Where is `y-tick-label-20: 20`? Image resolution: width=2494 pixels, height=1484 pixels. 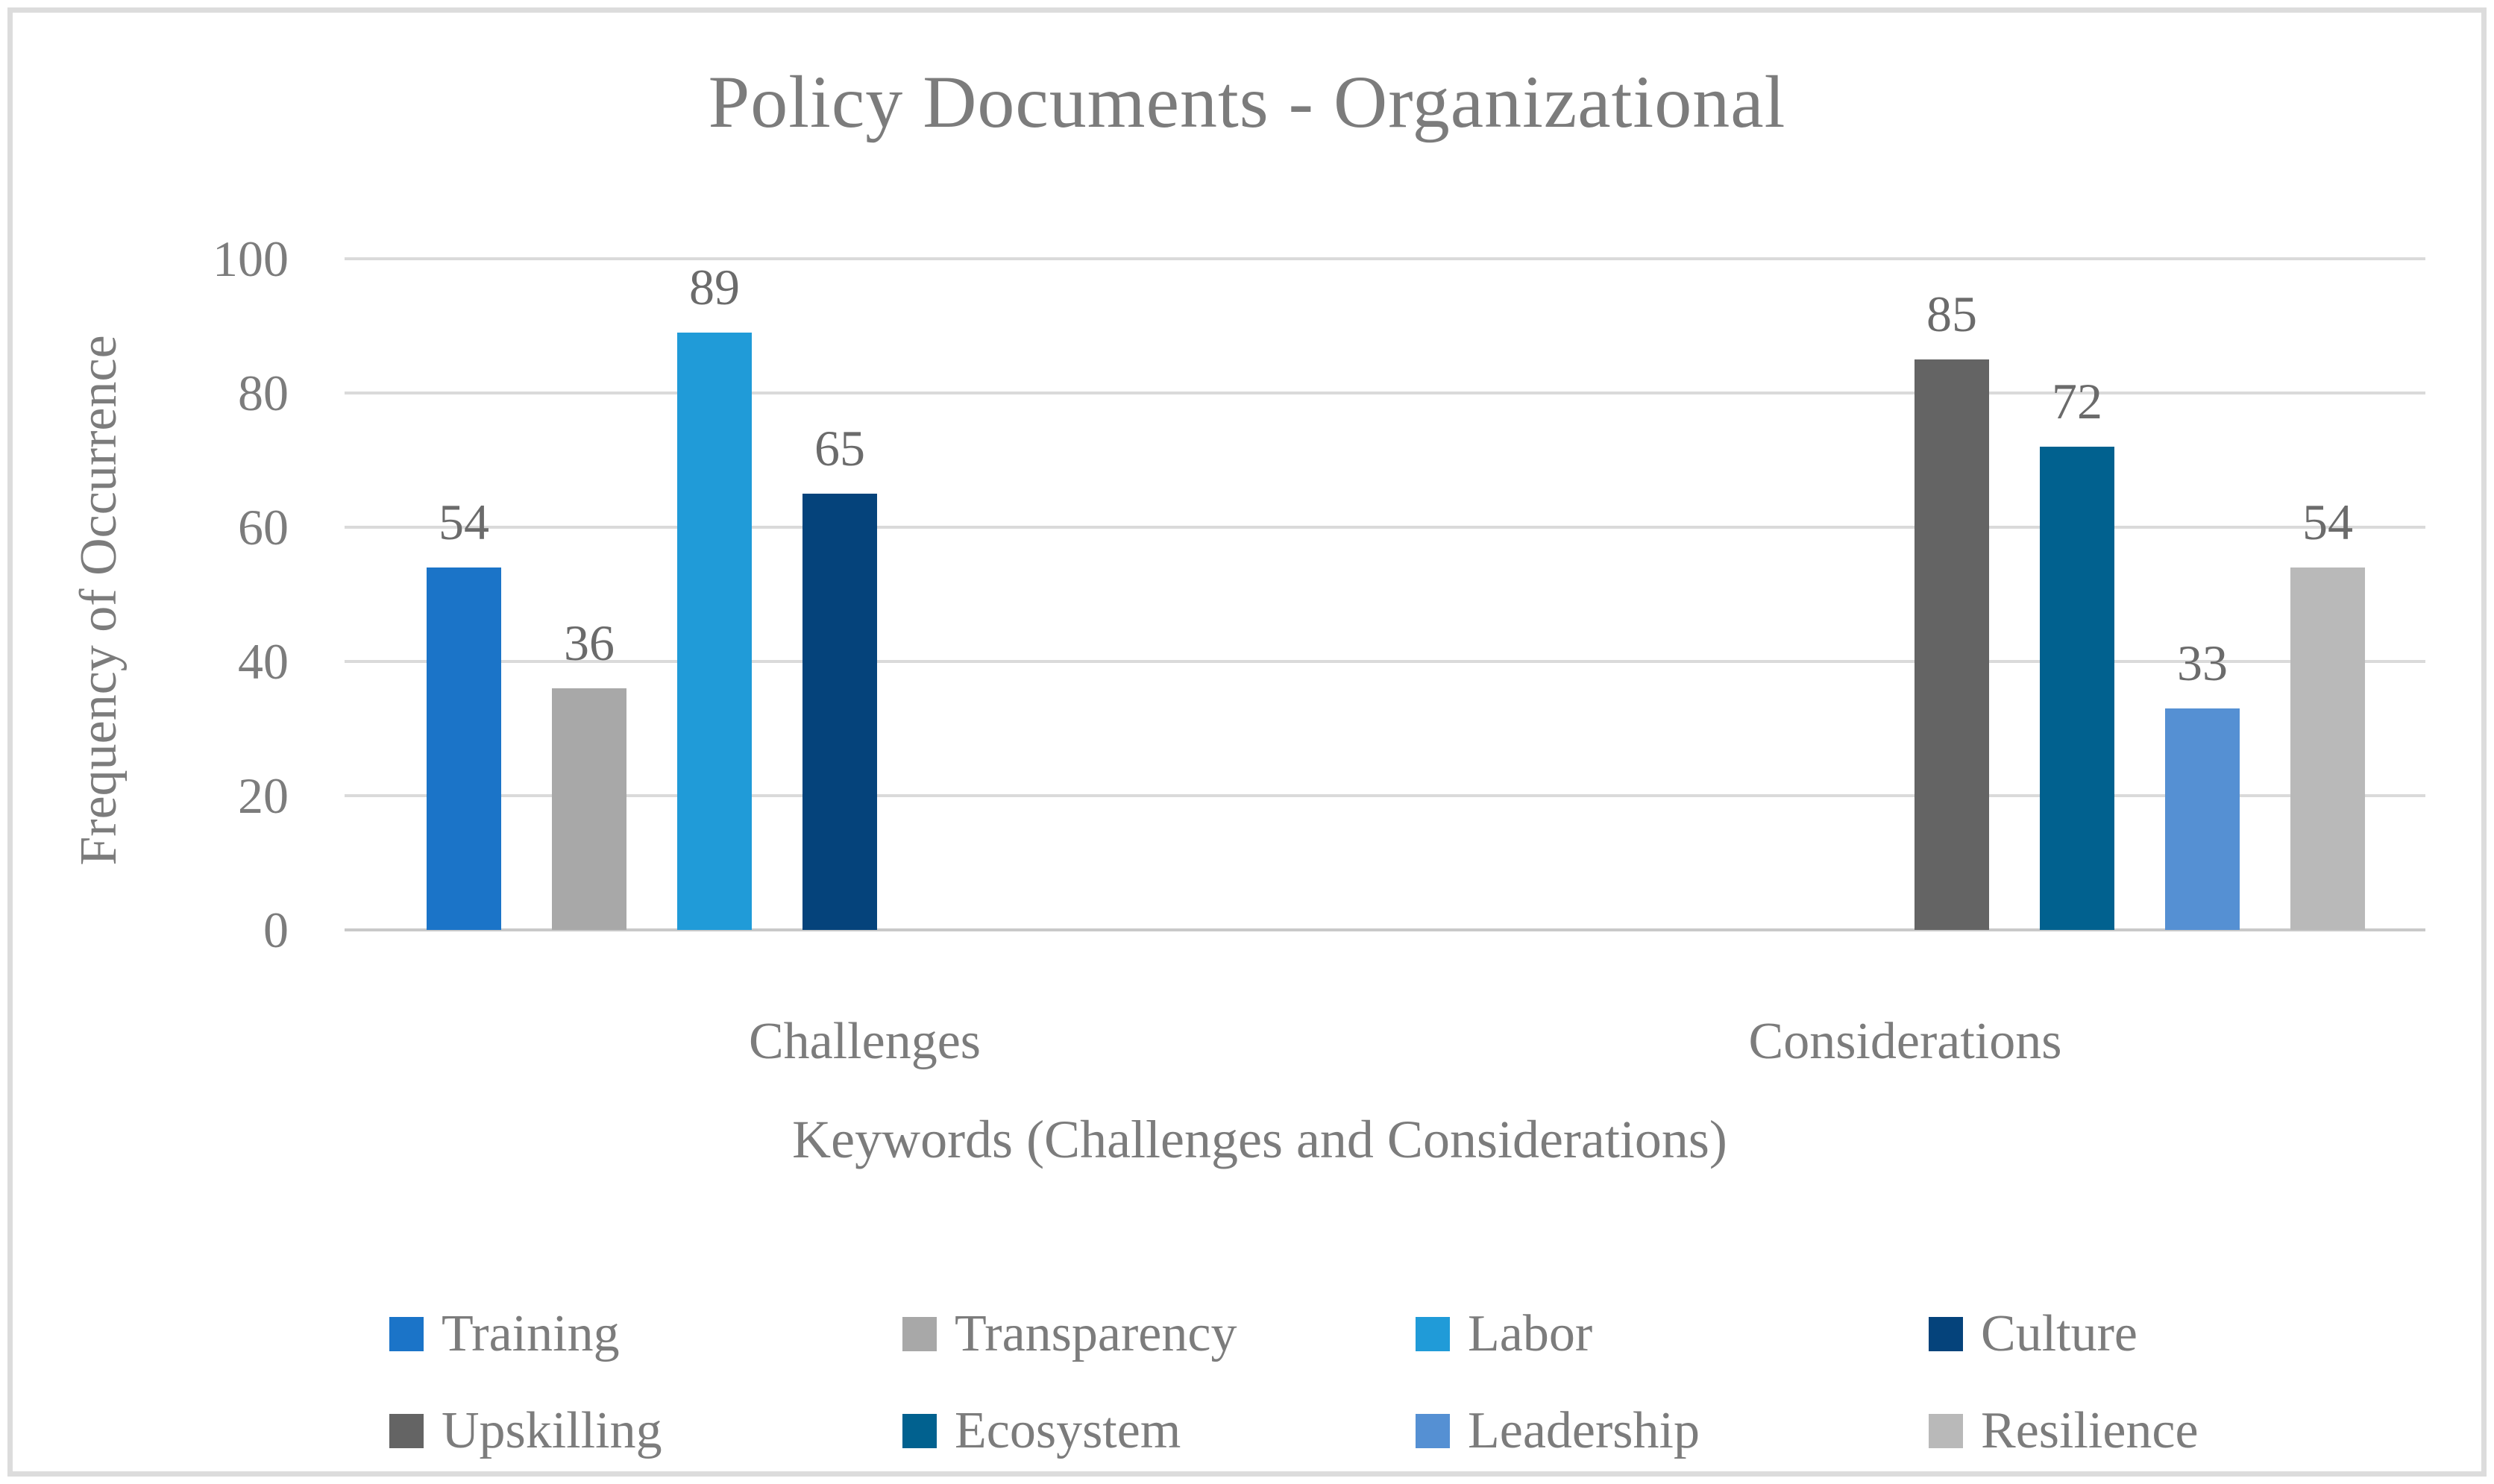
y-tick-label-20: 20 is located at coordinates (263, 795).